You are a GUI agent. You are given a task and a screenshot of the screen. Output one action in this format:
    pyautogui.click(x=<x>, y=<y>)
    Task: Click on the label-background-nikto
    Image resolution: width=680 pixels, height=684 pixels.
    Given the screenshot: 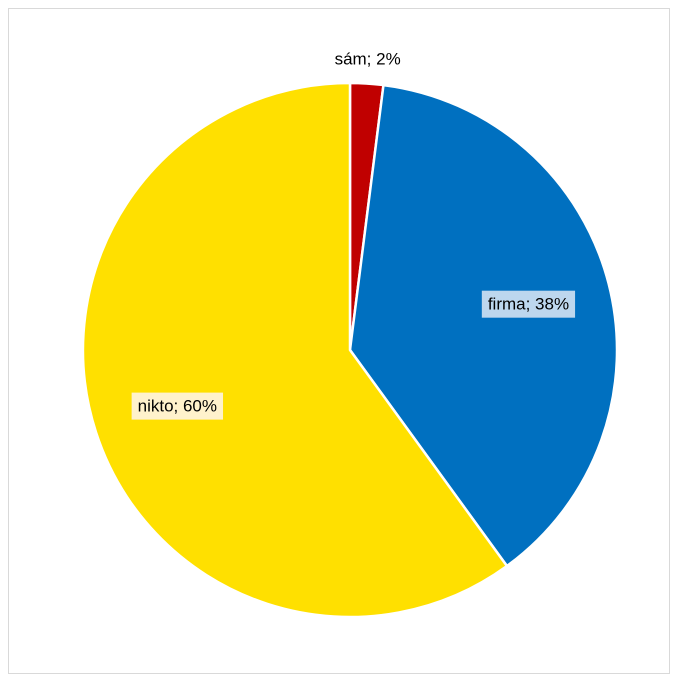 What is the action you would take?
    pyautogui.click(x=177, y=406)
    